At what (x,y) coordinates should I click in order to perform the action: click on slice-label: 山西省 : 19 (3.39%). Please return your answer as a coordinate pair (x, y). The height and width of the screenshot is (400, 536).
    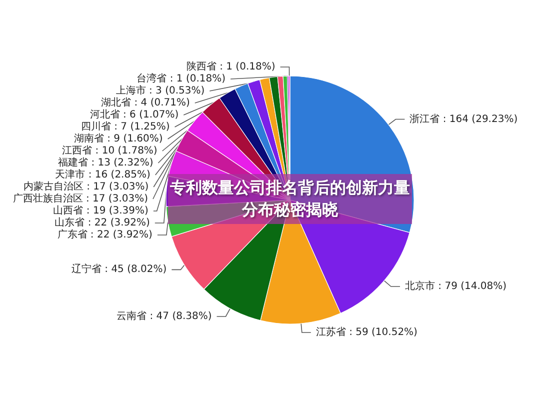
    Looking at the image, I should click on (101, 210).